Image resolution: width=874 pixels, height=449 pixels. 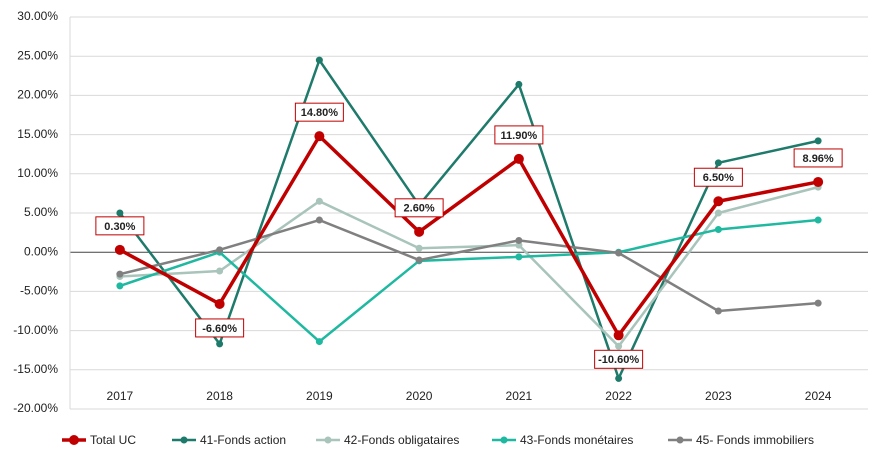 I want to click on data-label: -6.60%, so click(x=220, y=328).